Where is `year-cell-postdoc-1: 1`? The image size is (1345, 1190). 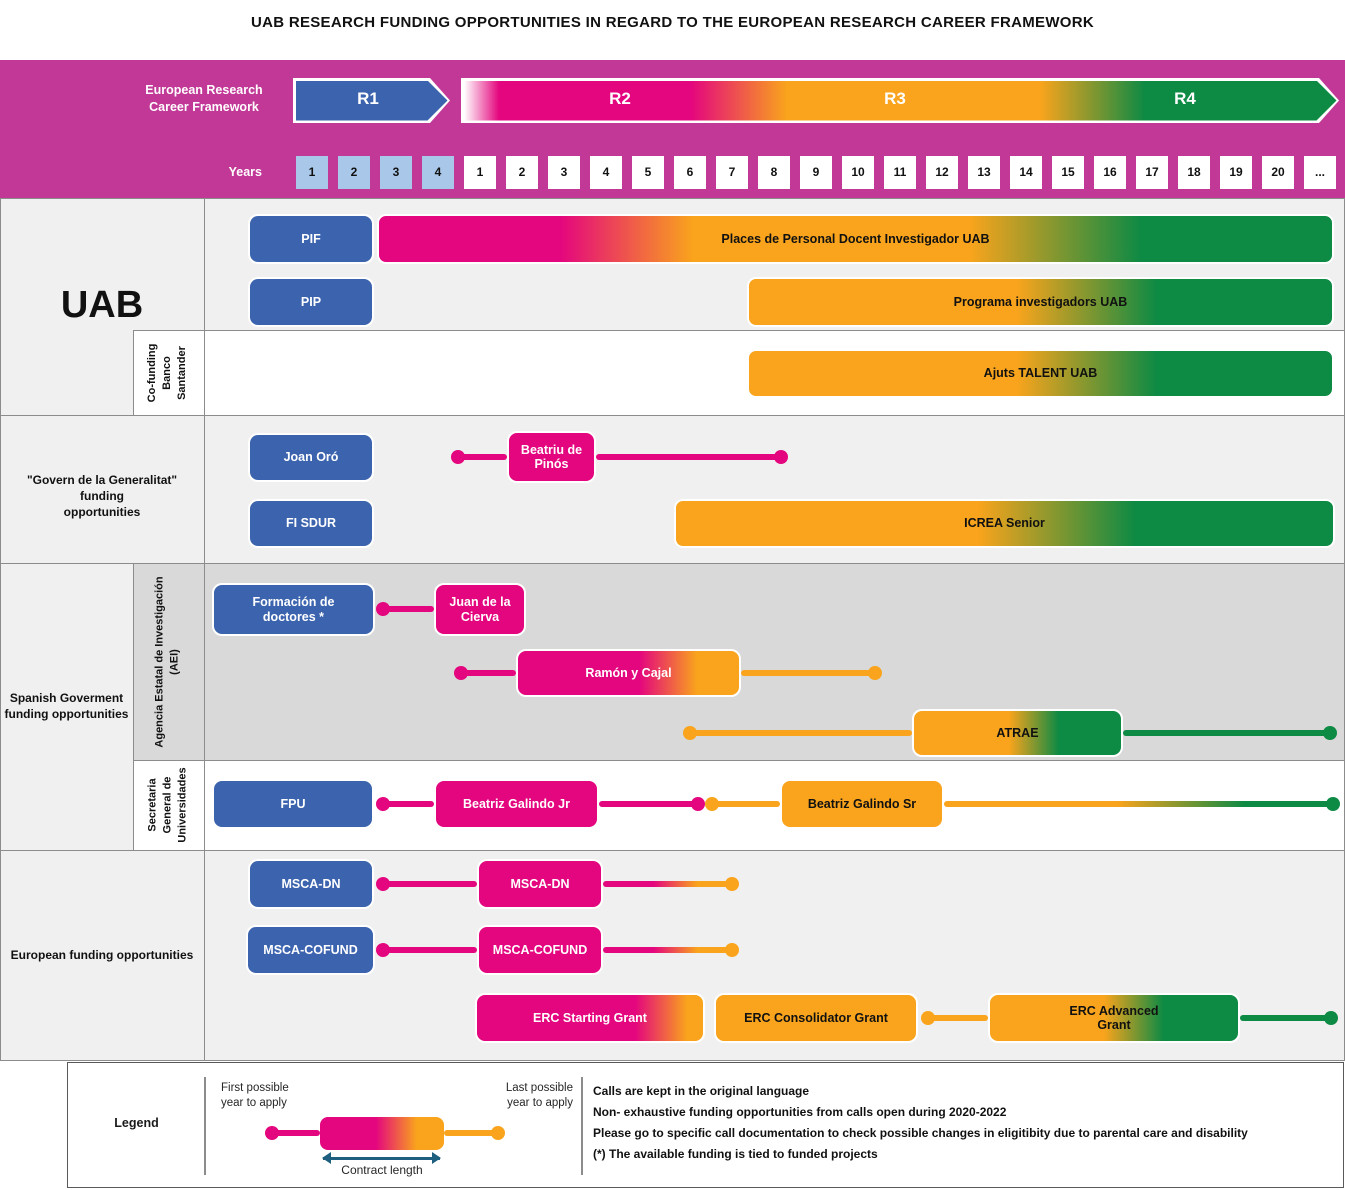
year-cell-postdoc-1: 1 is located at coordinates (480, 172).